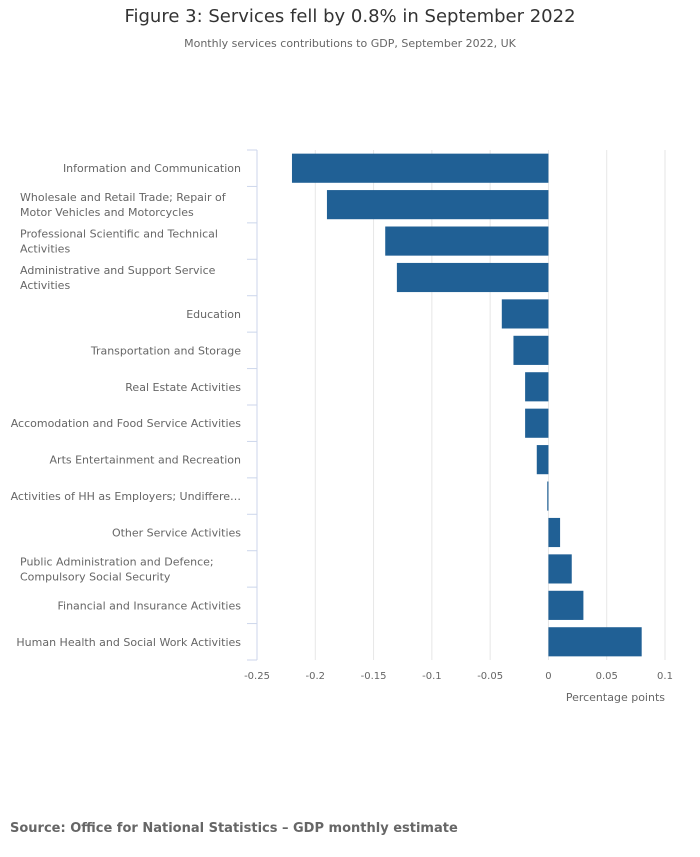  Describe the element at coordinates (213, 314) in the screenshot. I see `category-label: Education` at that location.